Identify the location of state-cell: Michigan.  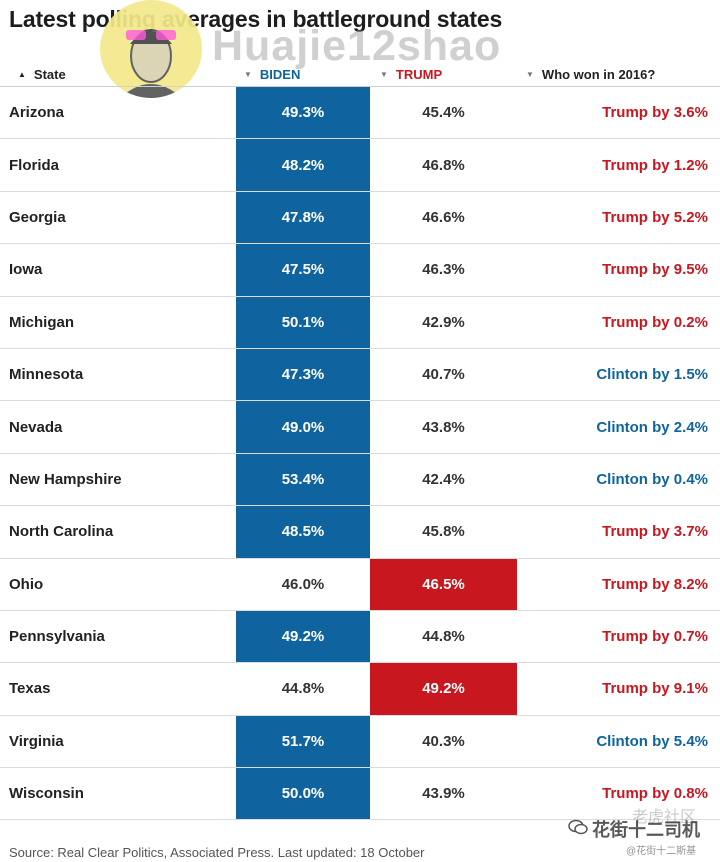
(42, 322).